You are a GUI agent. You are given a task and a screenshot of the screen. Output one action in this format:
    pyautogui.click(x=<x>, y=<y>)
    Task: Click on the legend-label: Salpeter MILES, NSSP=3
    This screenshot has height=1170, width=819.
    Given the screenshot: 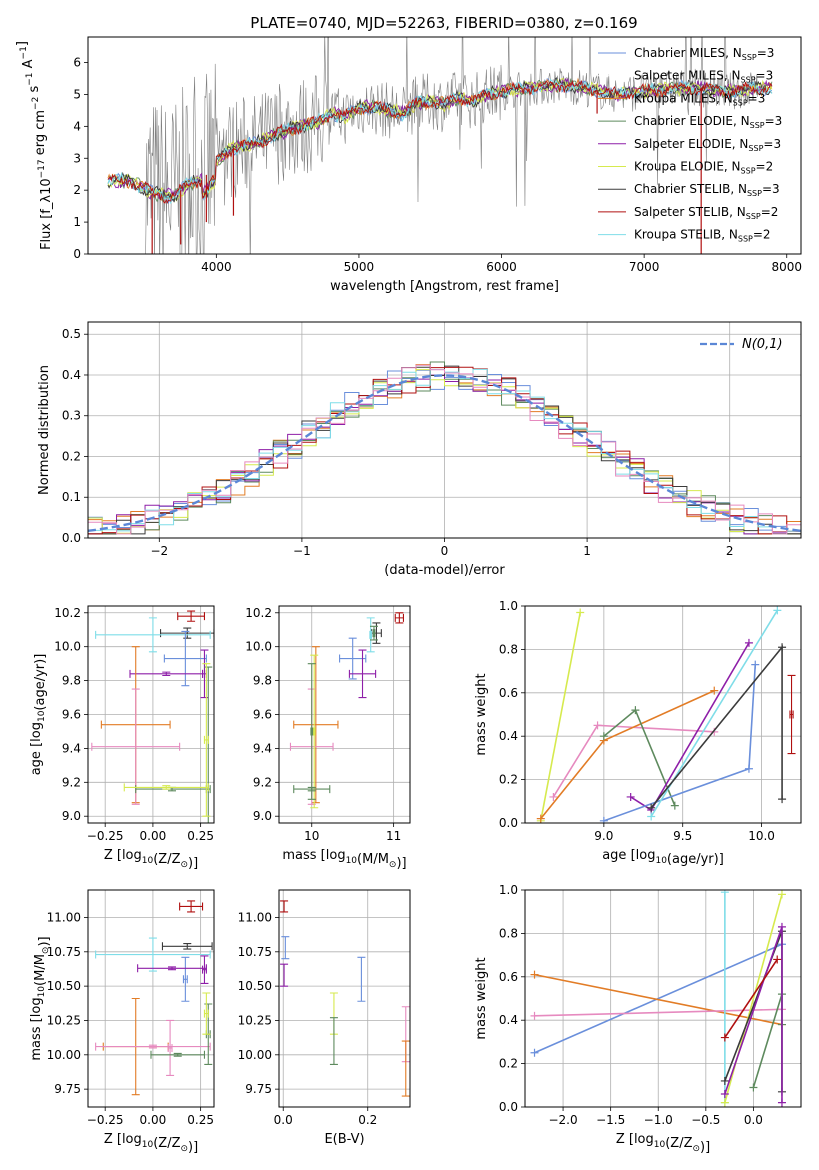 What is the action you would take?
    pyautogui.click(x=703, y=77)
    